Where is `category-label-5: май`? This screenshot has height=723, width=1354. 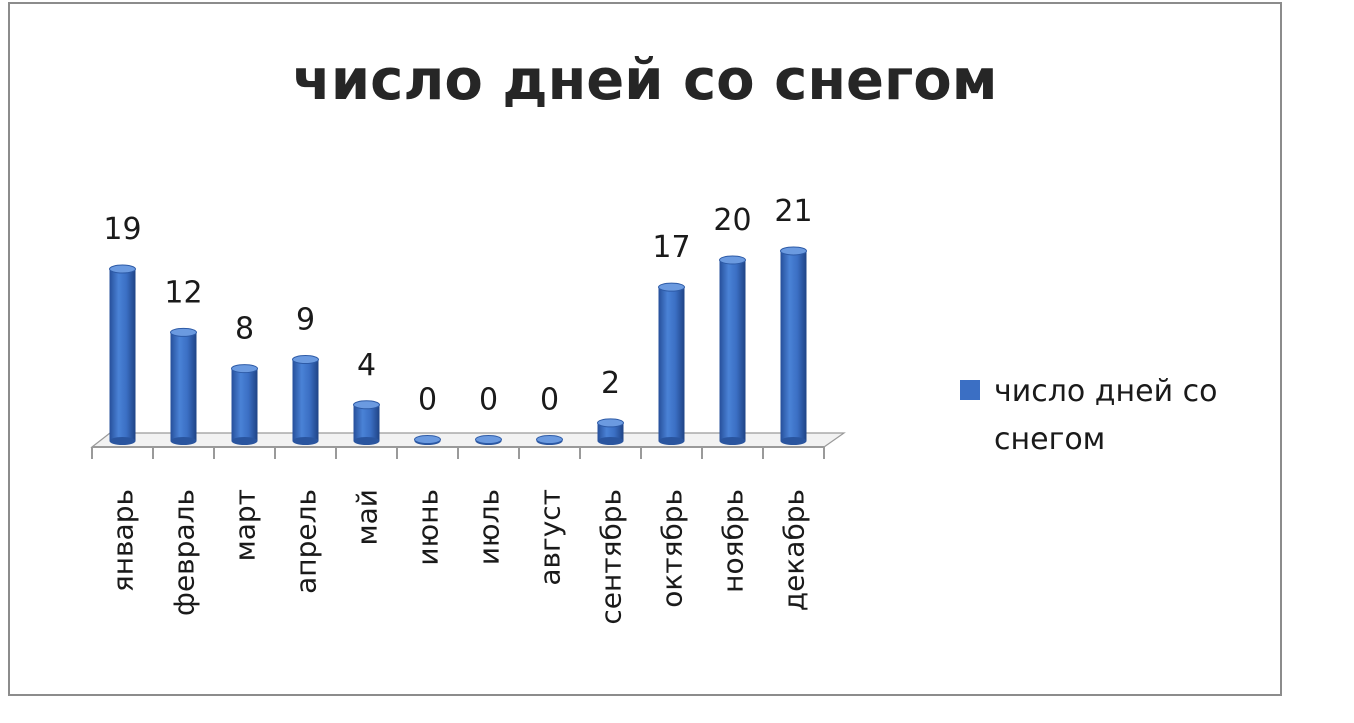
category-label-5: май is located at coordinates (367, 517).